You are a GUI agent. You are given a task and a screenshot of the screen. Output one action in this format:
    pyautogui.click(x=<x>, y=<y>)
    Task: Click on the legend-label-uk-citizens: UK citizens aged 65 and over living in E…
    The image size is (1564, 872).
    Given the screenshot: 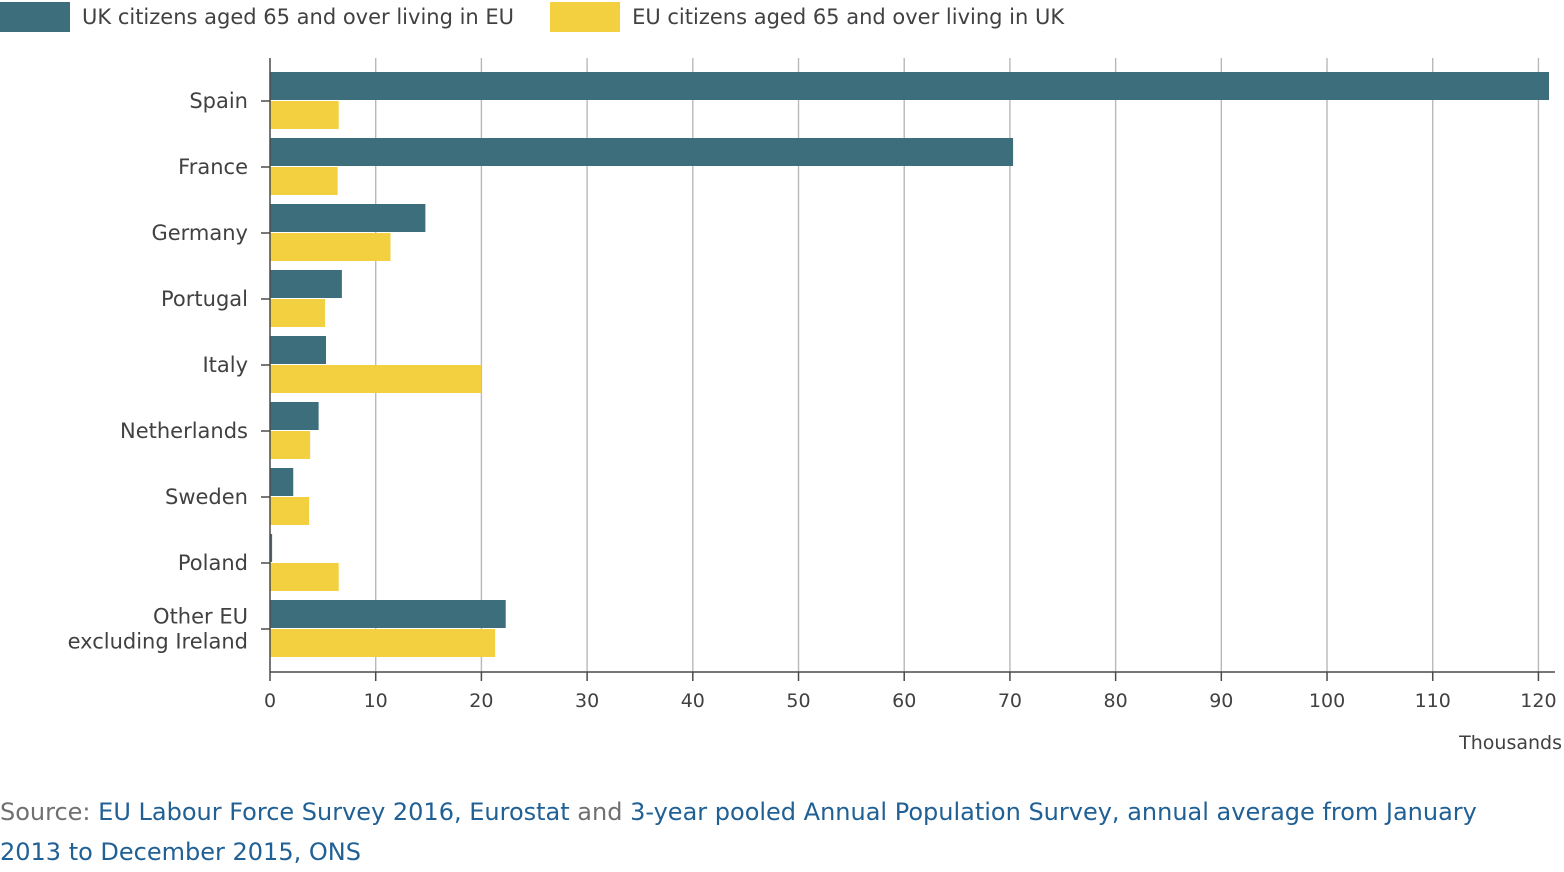 What is the action you would take?
    pyautogui.click(x=298, y=17)
    